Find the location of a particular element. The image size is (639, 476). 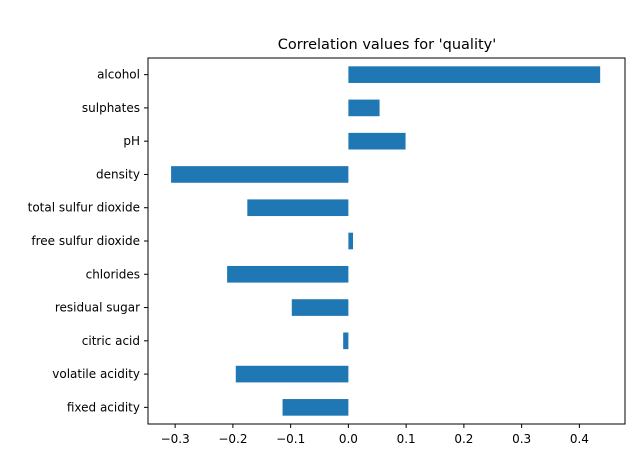

bar-sulphates is located at coordinates (364, 108).